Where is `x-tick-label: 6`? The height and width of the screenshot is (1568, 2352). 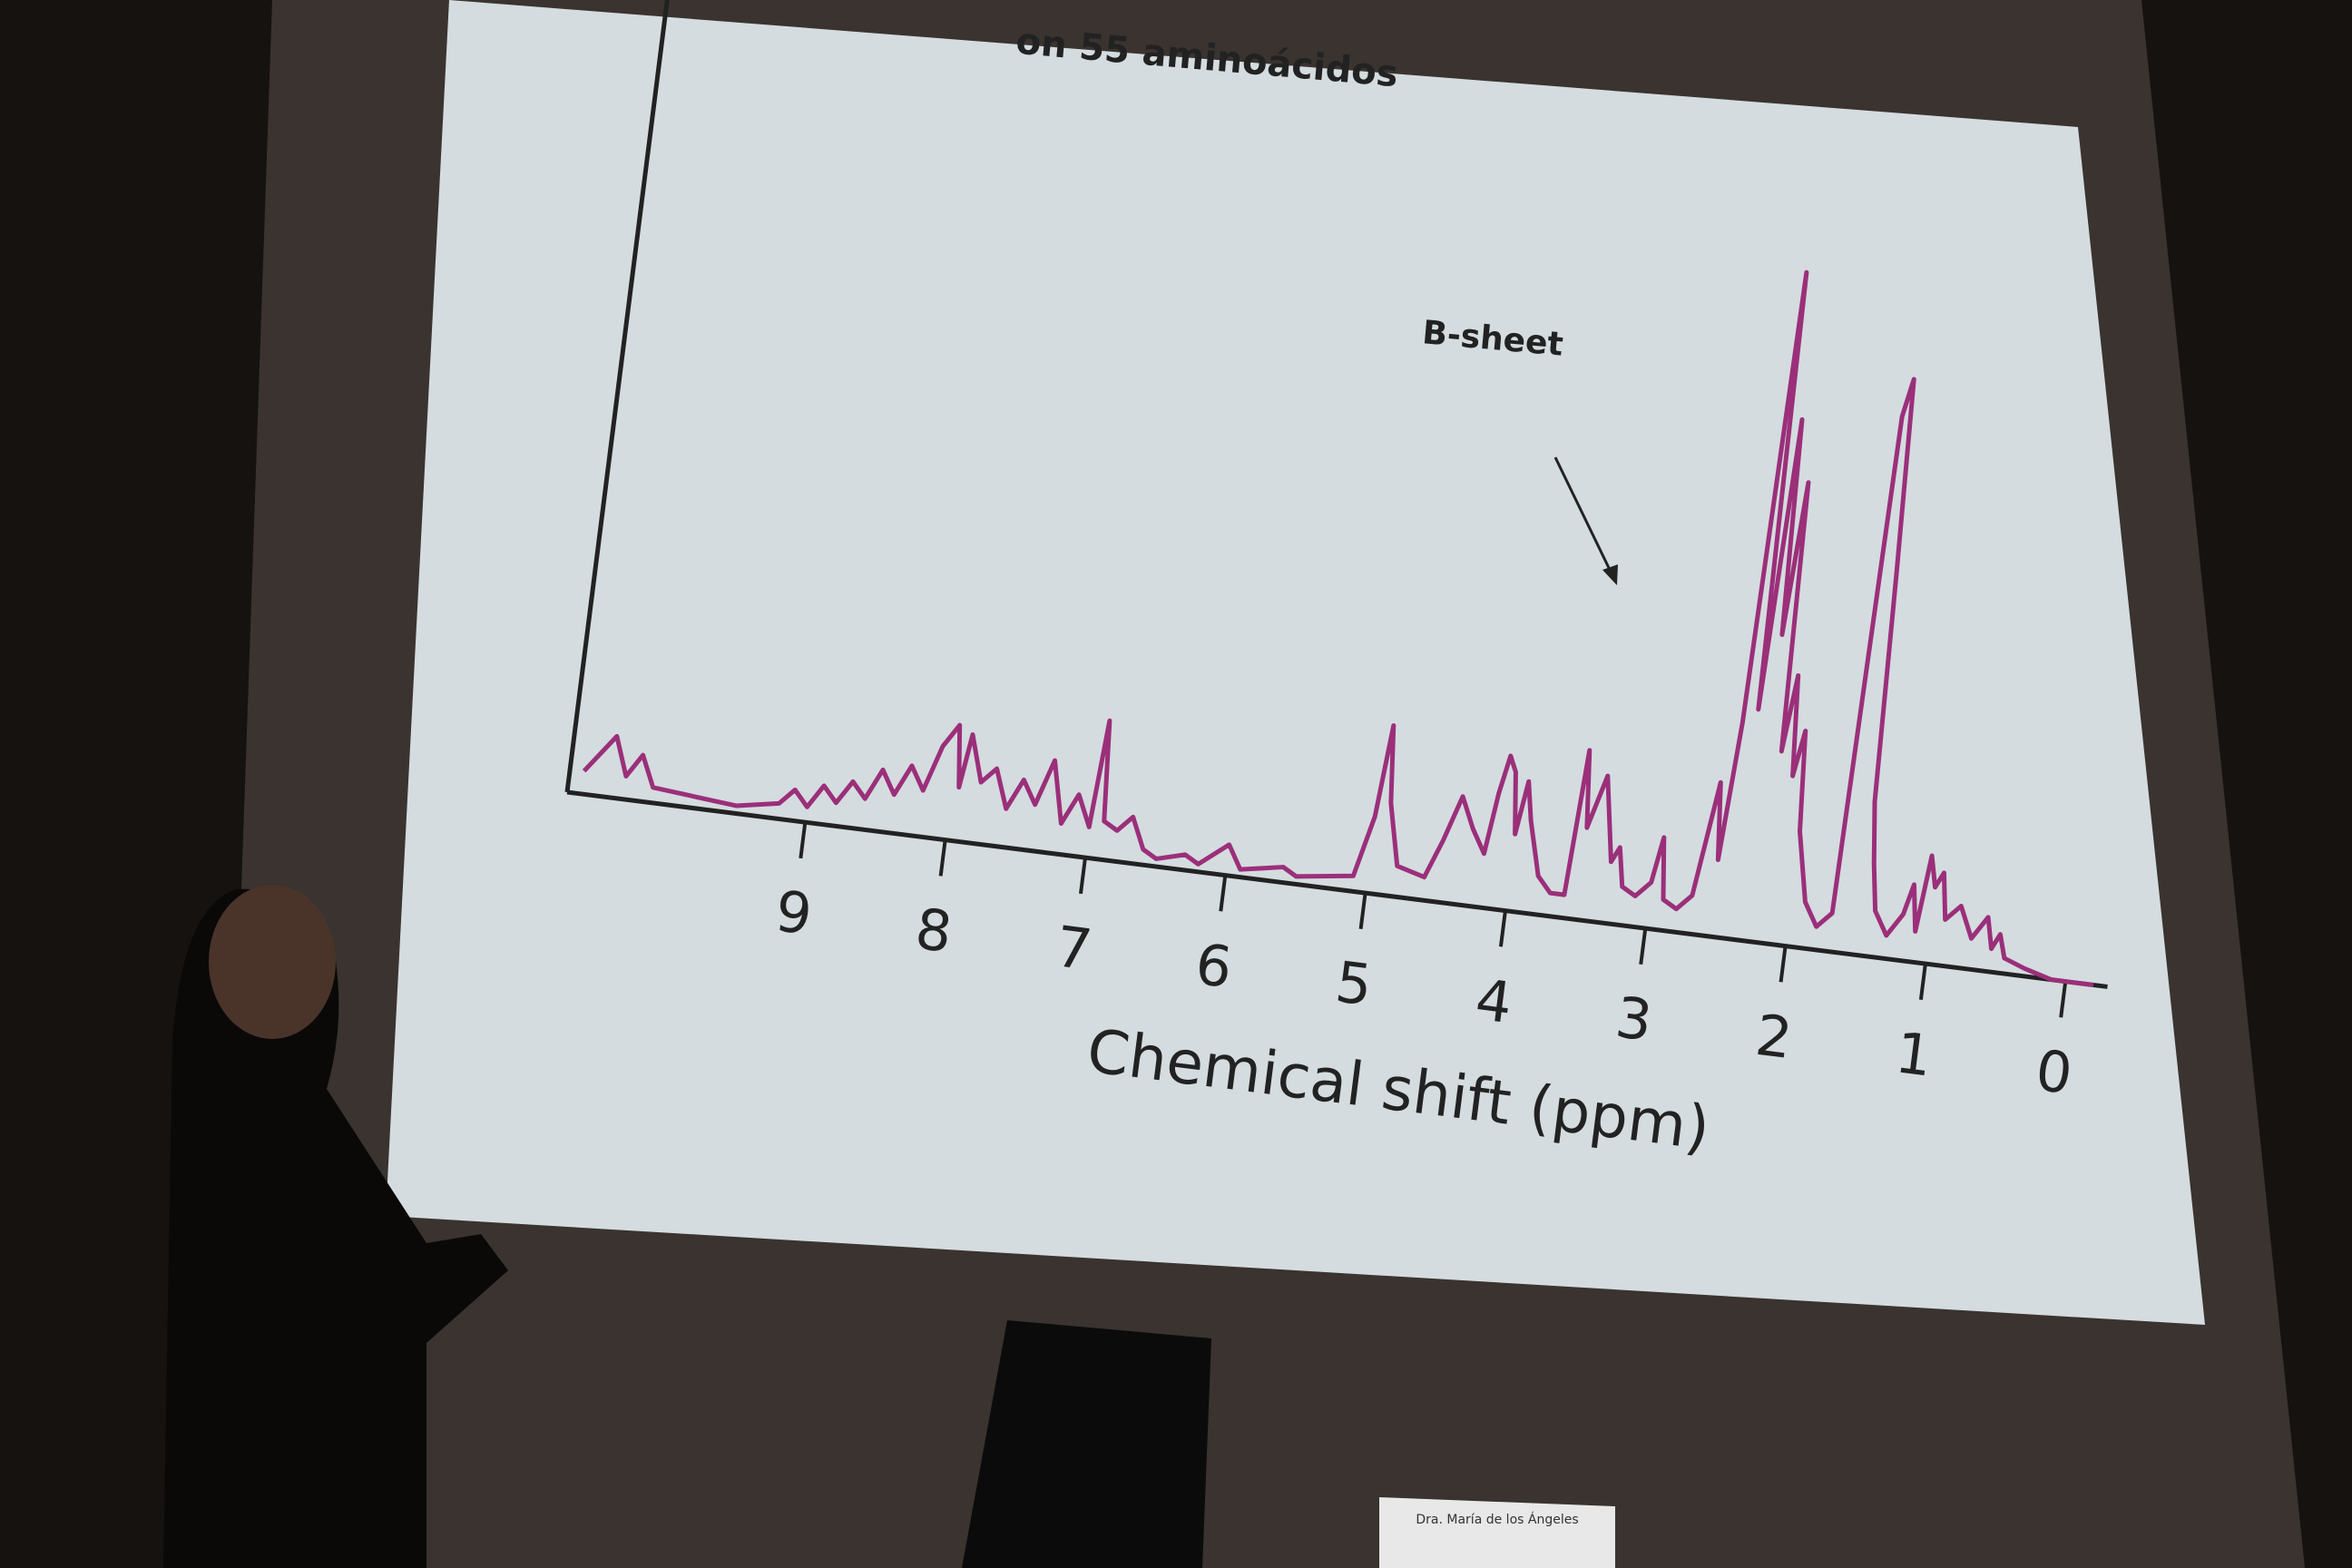 x-tick-label: 6 is located at coordinates (1214, 966).